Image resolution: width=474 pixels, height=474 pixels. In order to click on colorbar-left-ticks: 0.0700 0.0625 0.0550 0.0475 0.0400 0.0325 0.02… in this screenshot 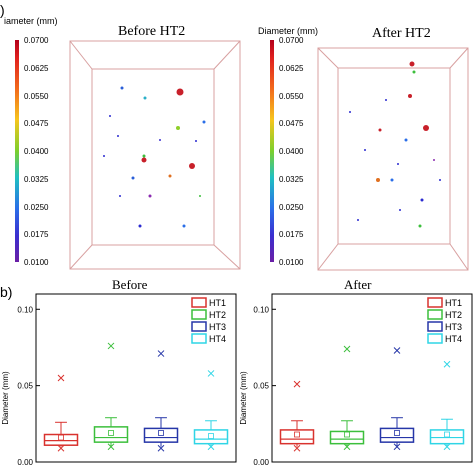, I will do `click(44, 151)`.